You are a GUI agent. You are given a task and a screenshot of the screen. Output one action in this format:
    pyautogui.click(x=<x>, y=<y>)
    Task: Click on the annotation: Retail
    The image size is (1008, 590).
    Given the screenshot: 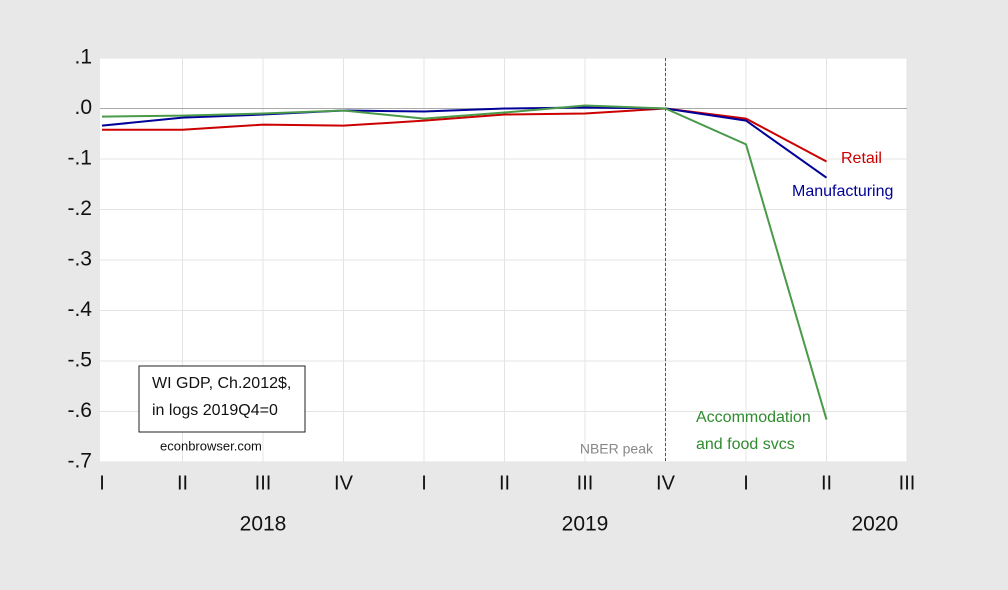 What is the action you would take?
    pyautogui.click(x=861, y=158)
    